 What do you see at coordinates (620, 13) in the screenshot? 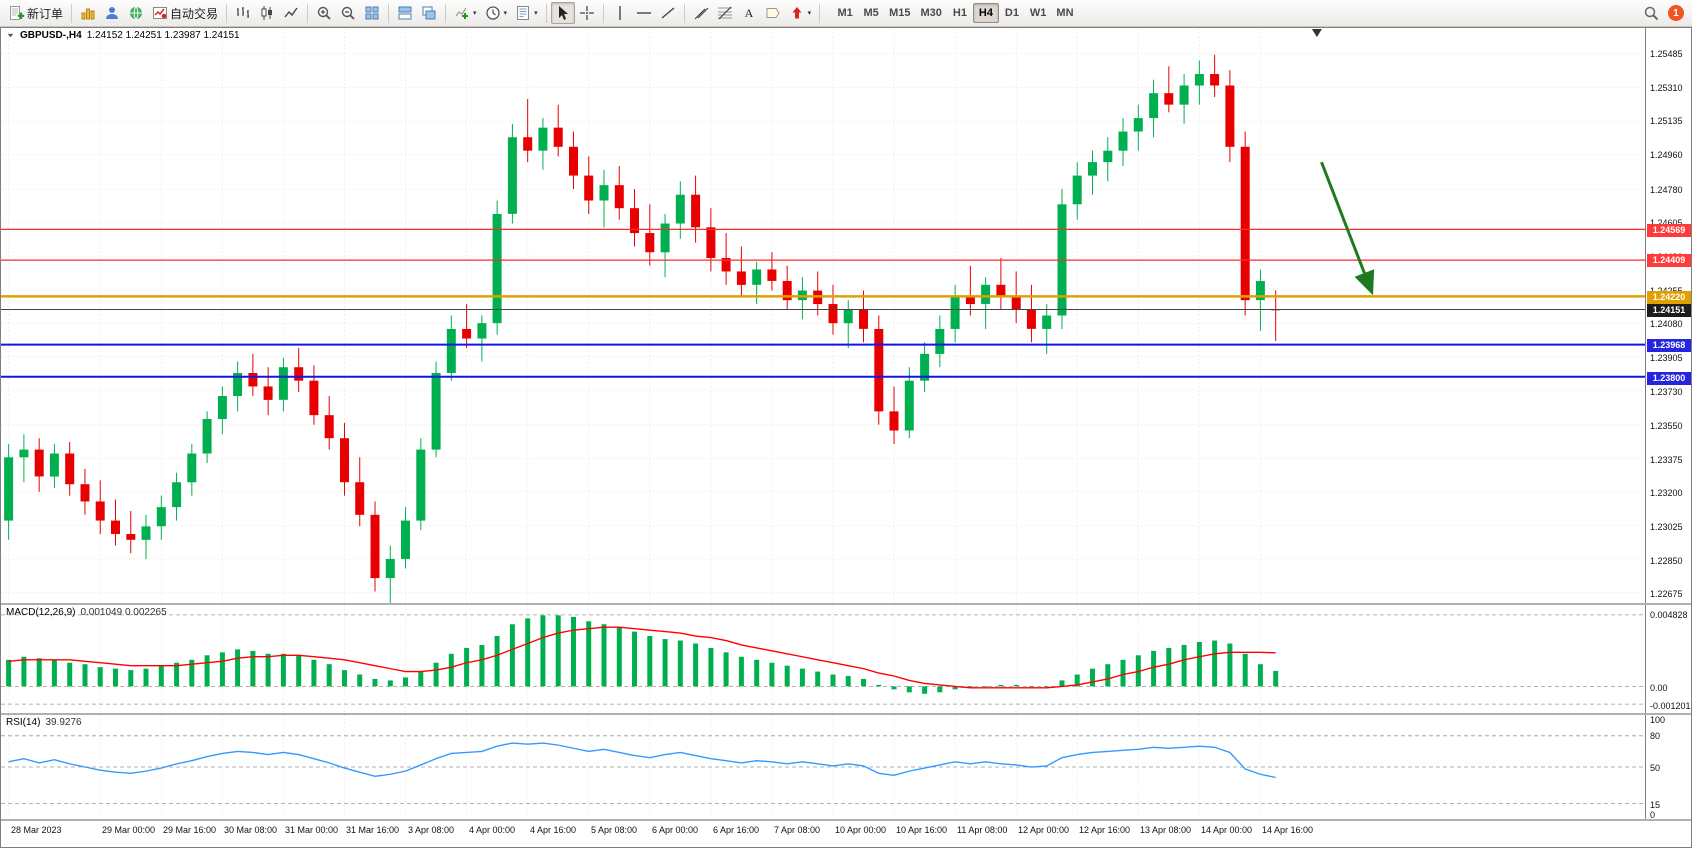
I see `vline-button` at bounding box center [620, 13].